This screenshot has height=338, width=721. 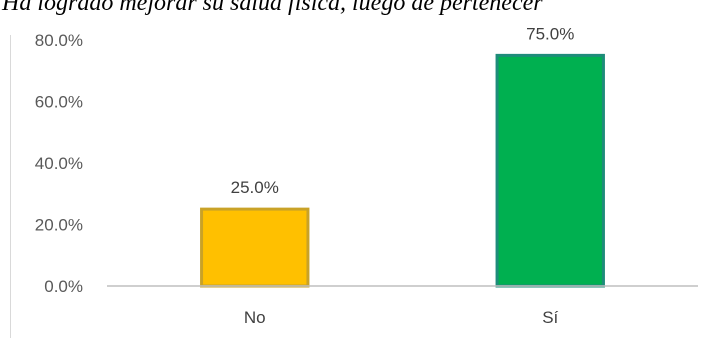 I want to click on y-tick-label: 20.0%, so click(x=59, y=225).